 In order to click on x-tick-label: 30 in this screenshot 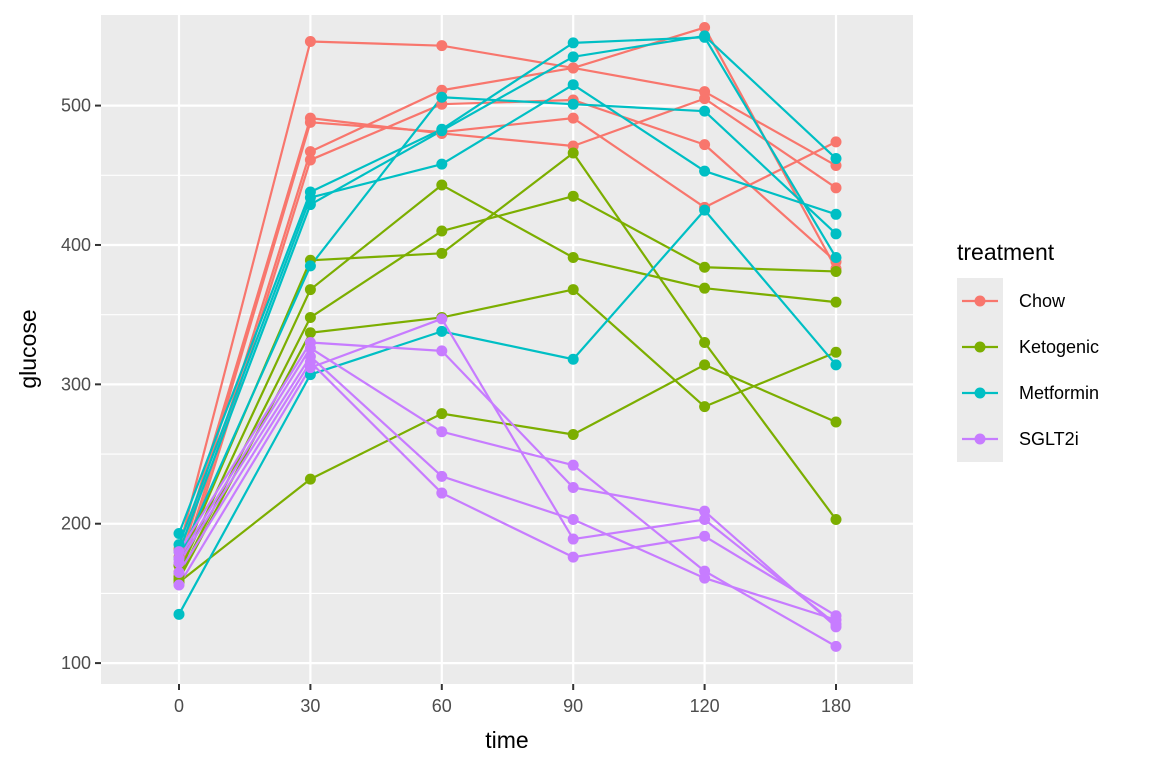, I will do `click(310, 706)`.